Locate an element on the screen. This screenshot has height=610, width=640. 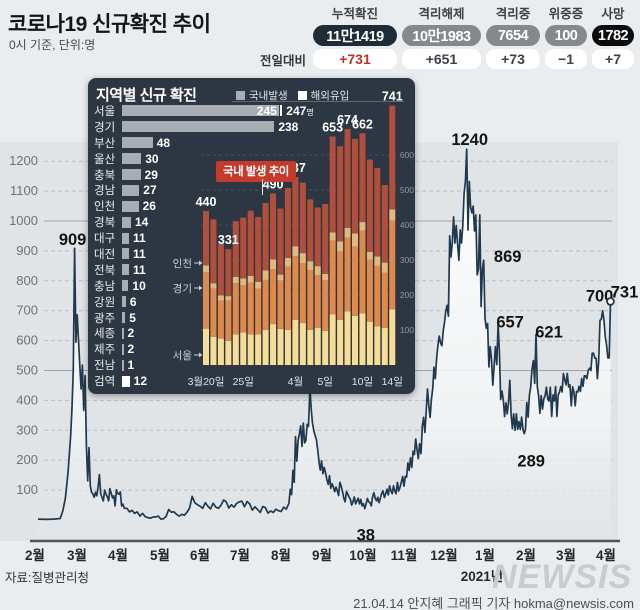
region-row: 경남 27 is located at coordinates (204, 190).